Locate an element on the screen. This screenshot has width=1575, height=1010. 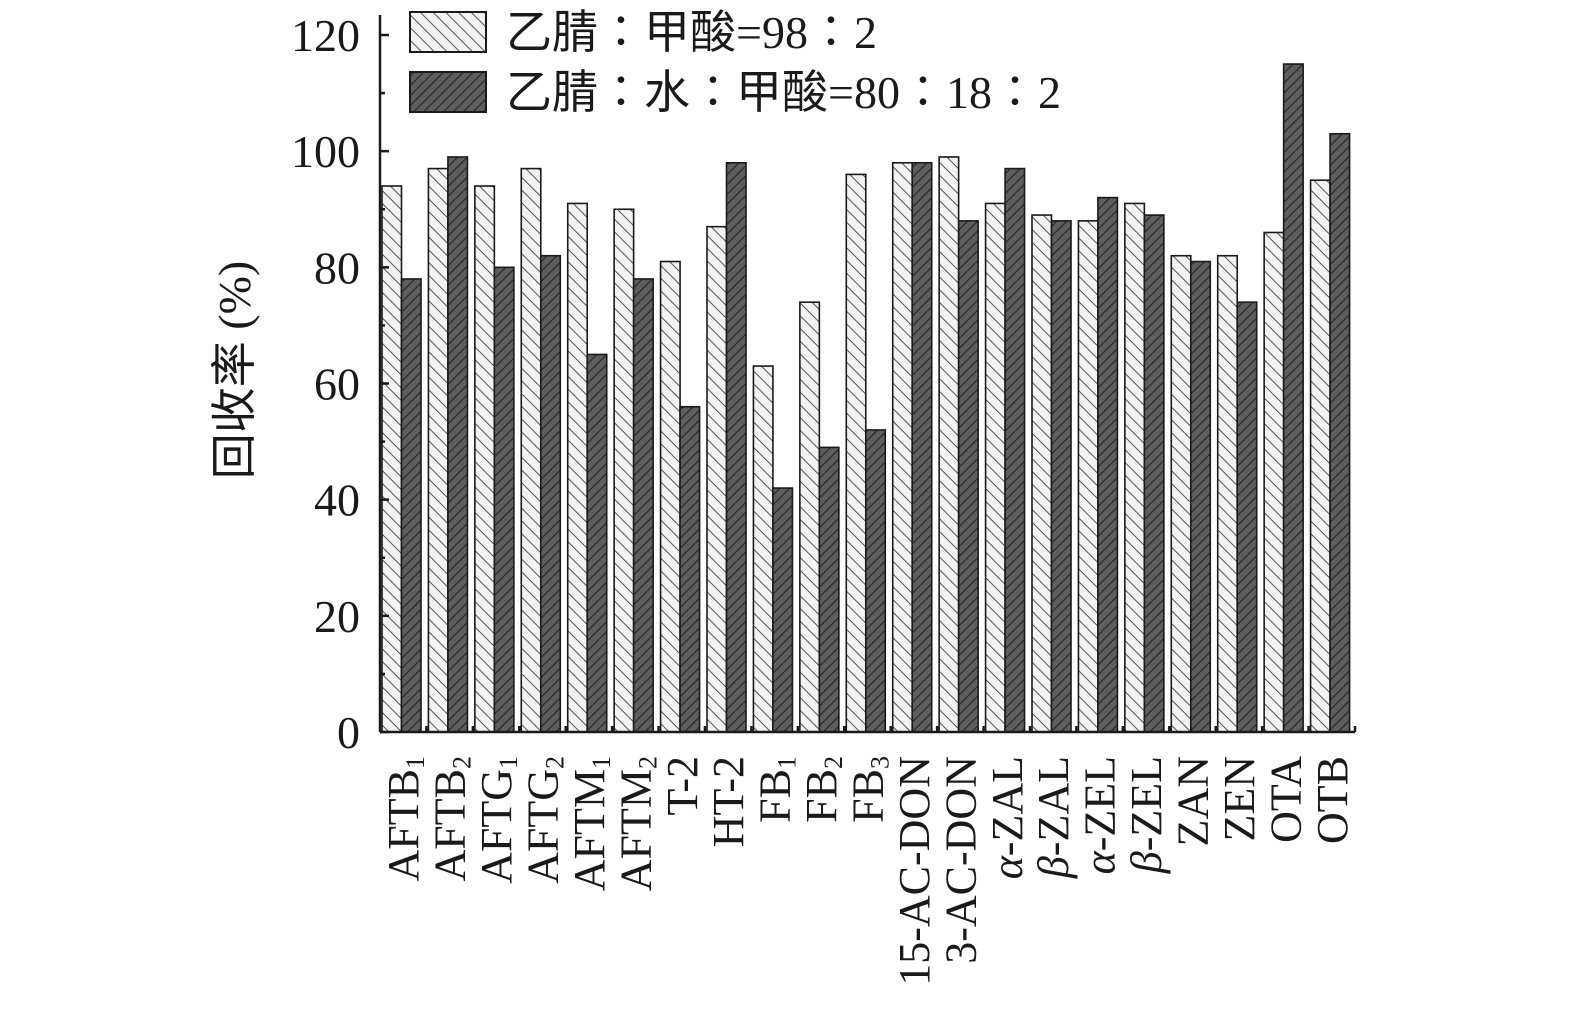
x-tick-label: FB3 is located at coordinates (869, 789).